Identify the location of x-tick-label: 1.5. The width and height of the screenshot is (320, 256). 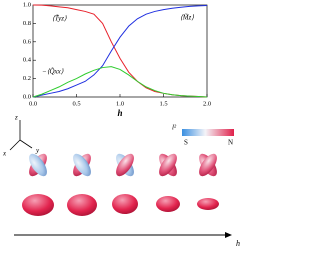
(163, 103).